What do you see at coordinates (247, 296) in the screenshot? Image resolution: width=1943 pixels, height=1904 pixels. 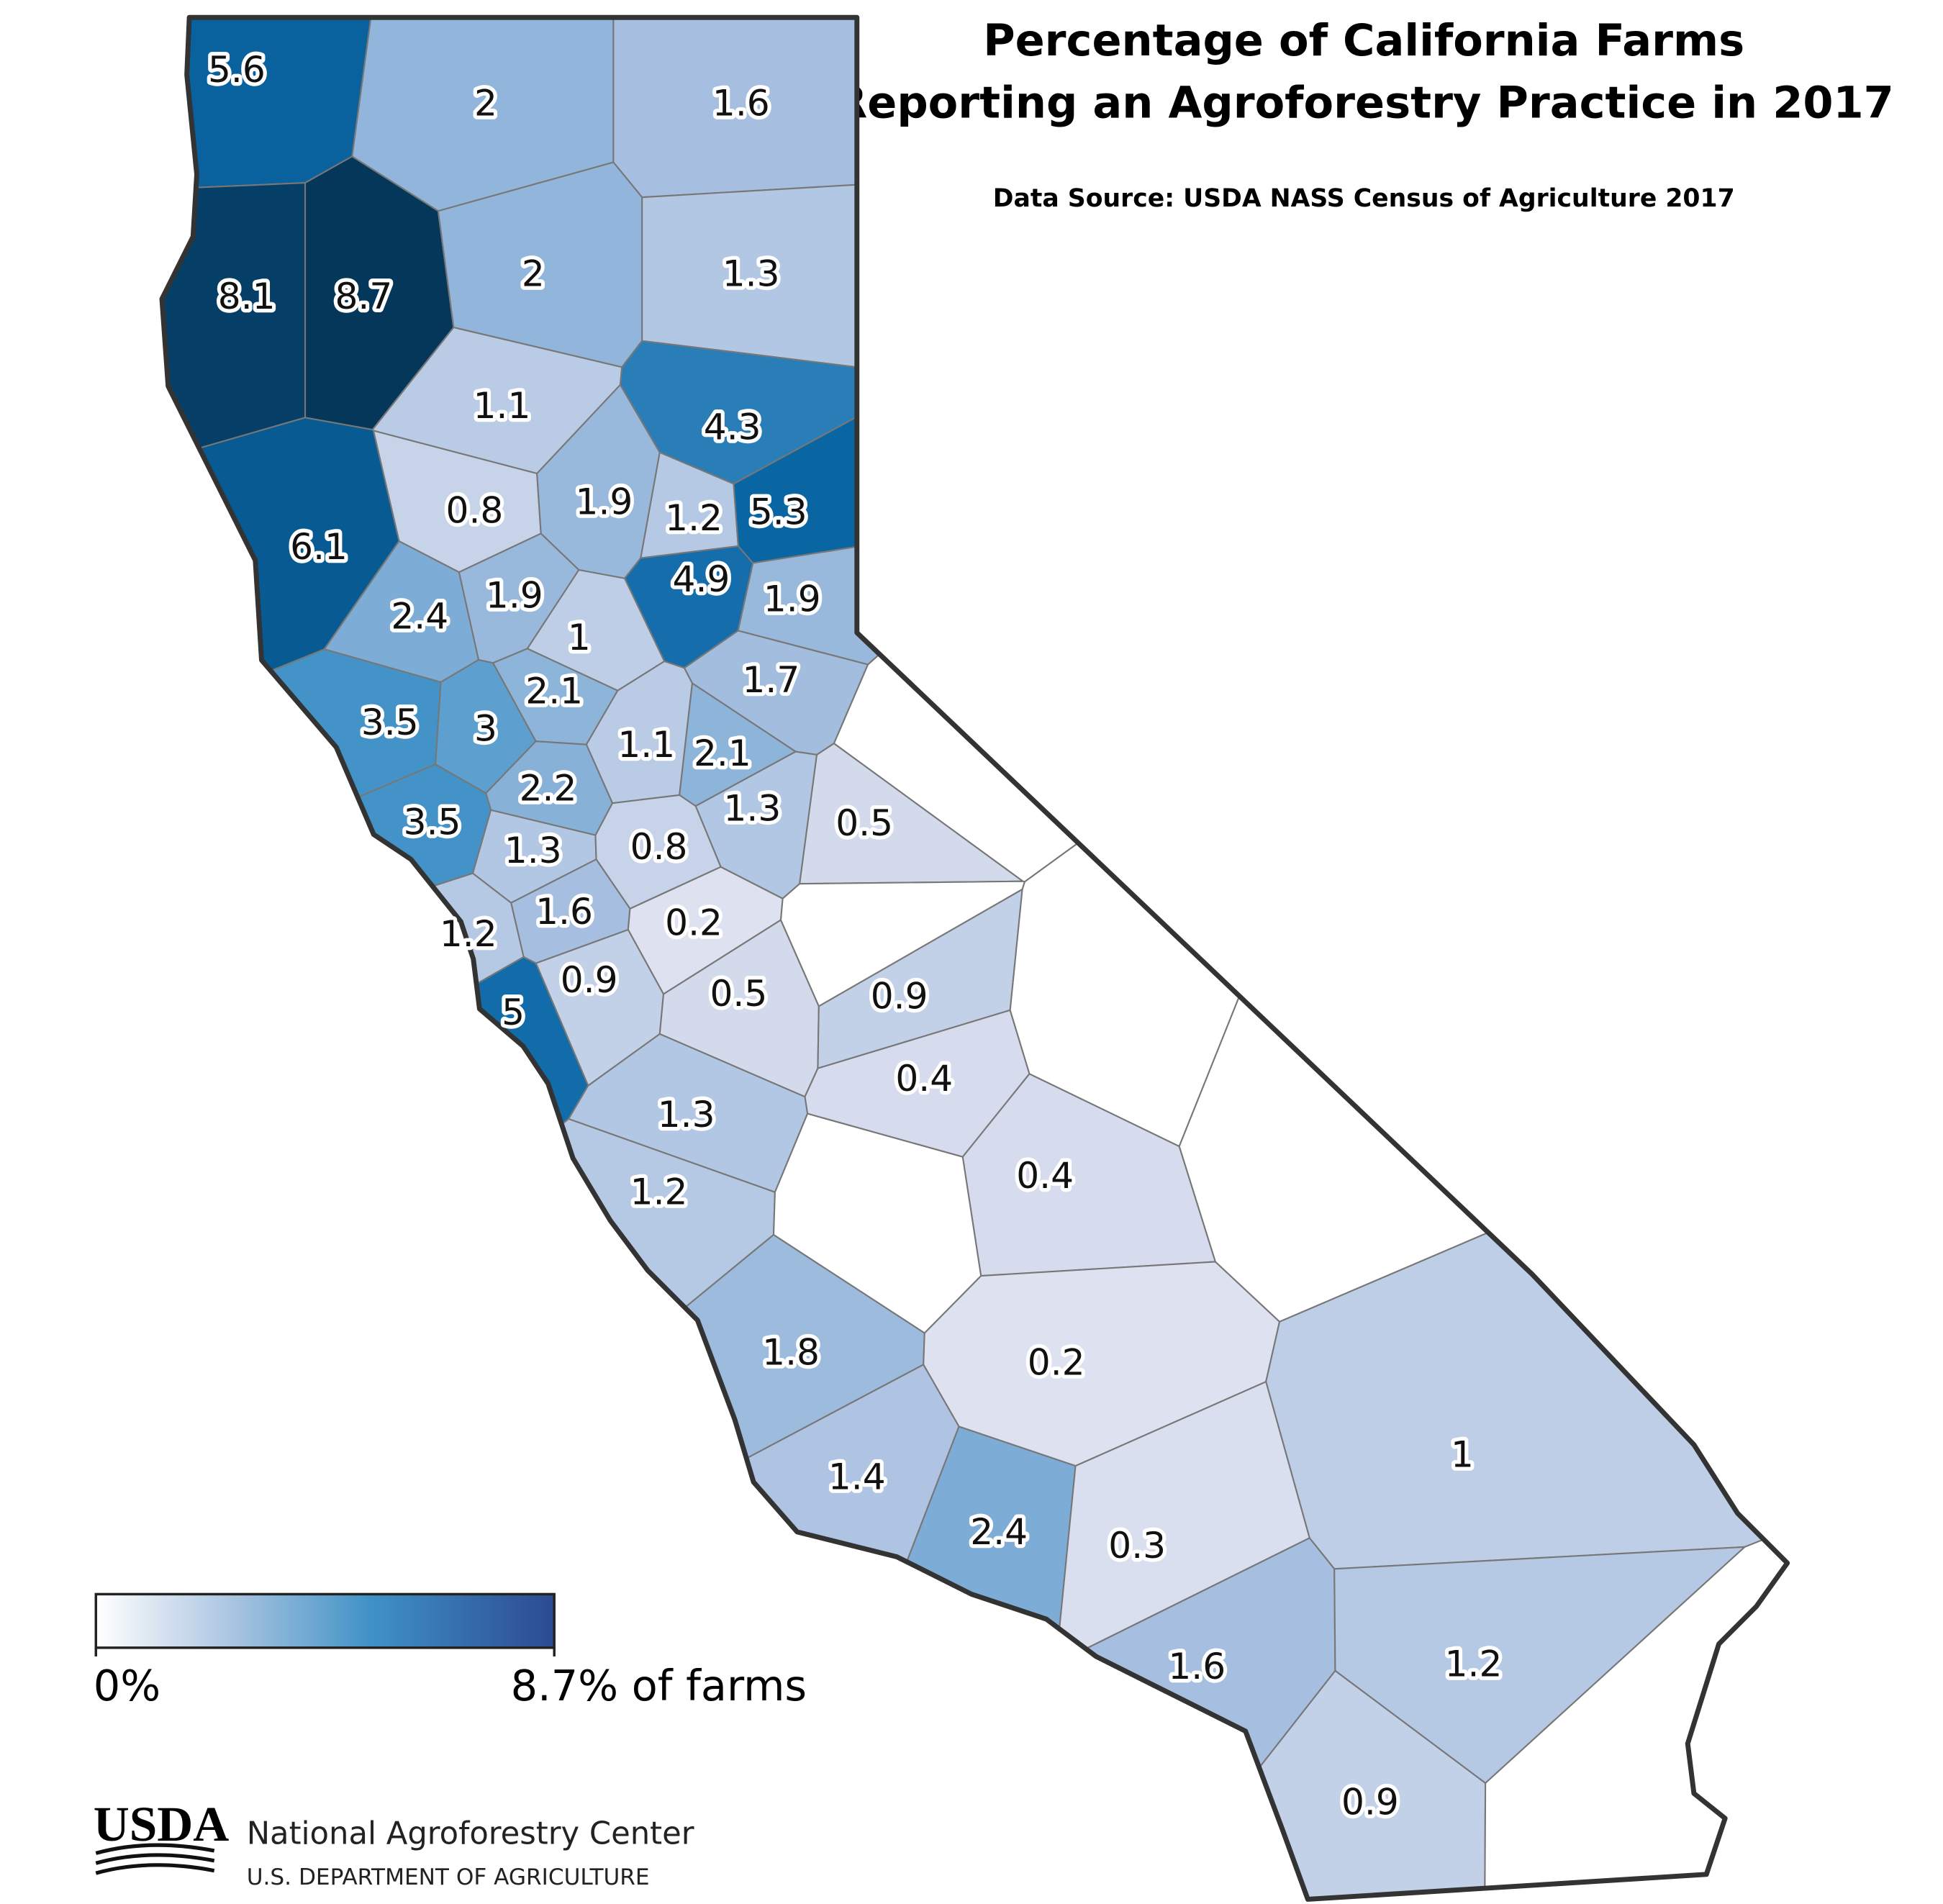 I see `value-label: 8.1` at bounding box center [247, 296].